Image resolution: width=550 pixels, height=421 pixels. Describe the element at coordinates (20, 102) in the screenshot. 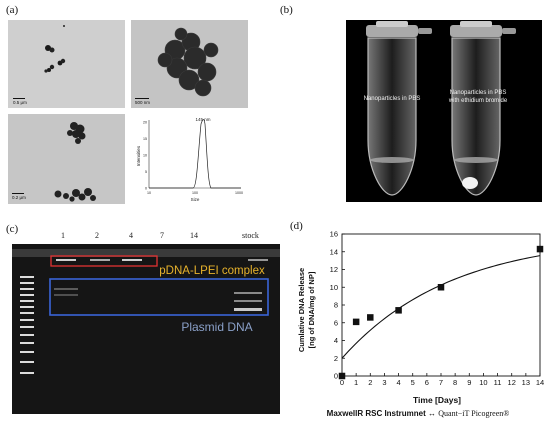

I see `scale-label-1: 0.5 μm` at that location.